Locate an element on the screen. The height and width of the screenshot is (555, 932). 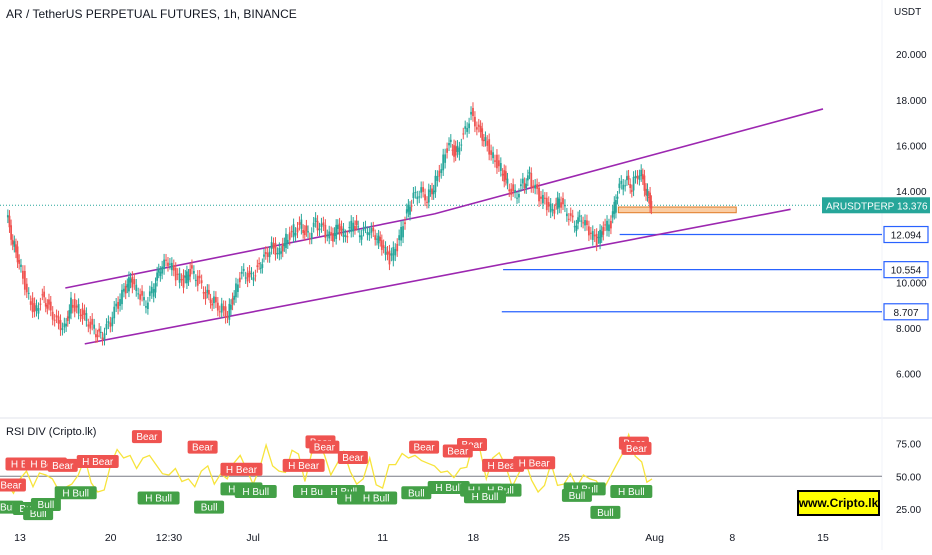
bull-signal-badge: H Bull is located at coordinates (631, 491).